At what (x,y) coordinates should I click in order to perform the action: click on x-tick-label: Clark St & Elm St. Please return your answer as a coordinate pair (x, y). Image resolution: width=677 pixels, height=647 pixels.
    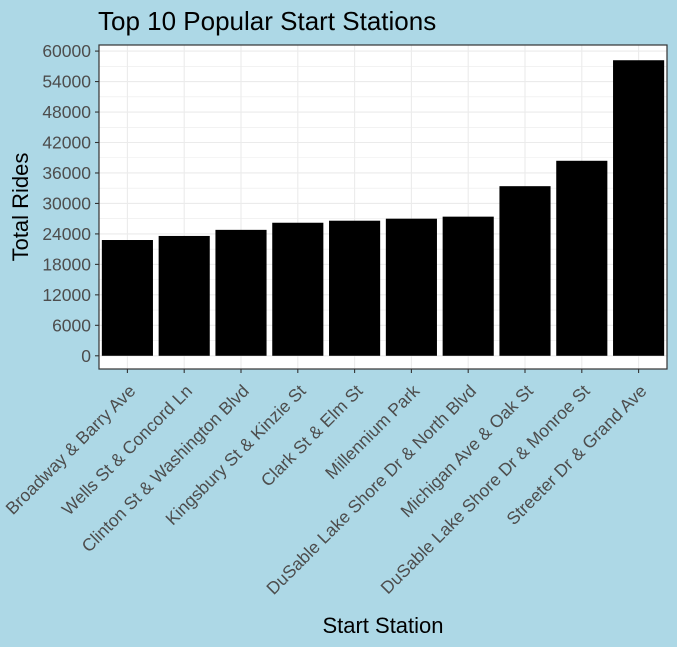
    Looking at the image, I should click on (312, 436).